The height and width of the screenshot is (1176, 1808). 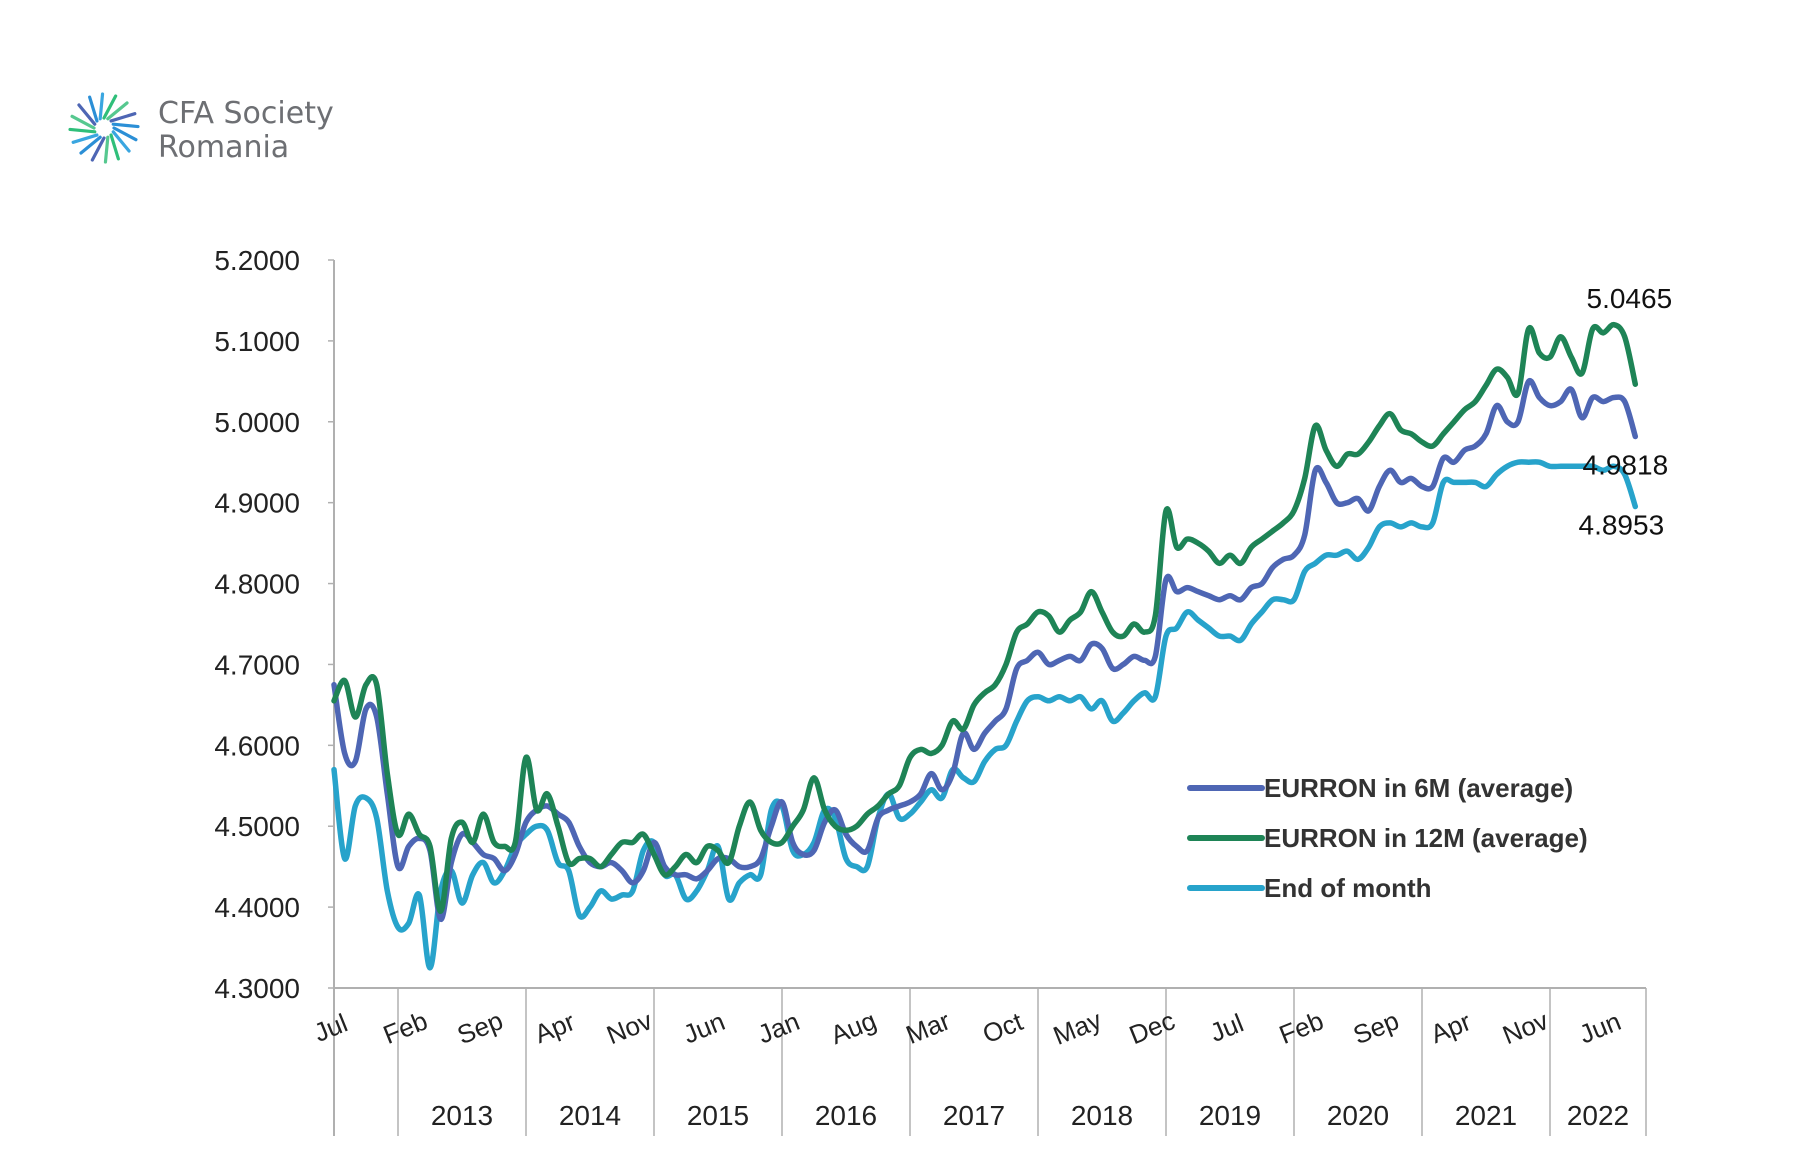 What do you see at coordinates (779, 1028) in the screenshot?
I see `x-month-label: Jan` at bounding box center [779, 1028].